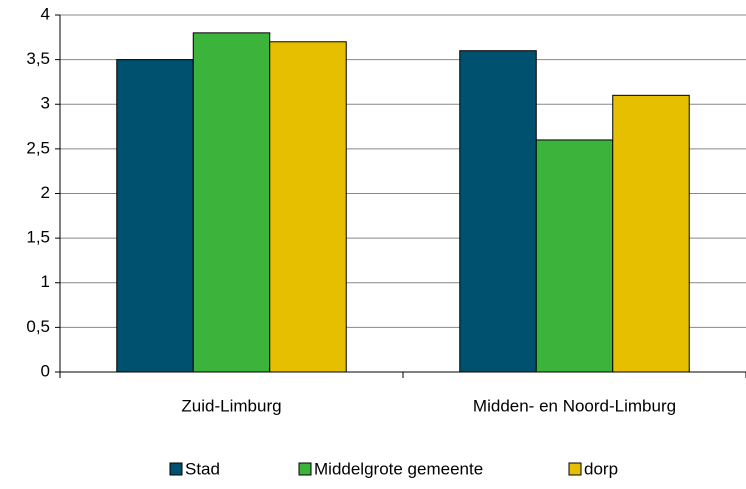  Describe the element at coordinates (38, 237) in the screenshot. I see `y-tick-label: 1,5` at that location.